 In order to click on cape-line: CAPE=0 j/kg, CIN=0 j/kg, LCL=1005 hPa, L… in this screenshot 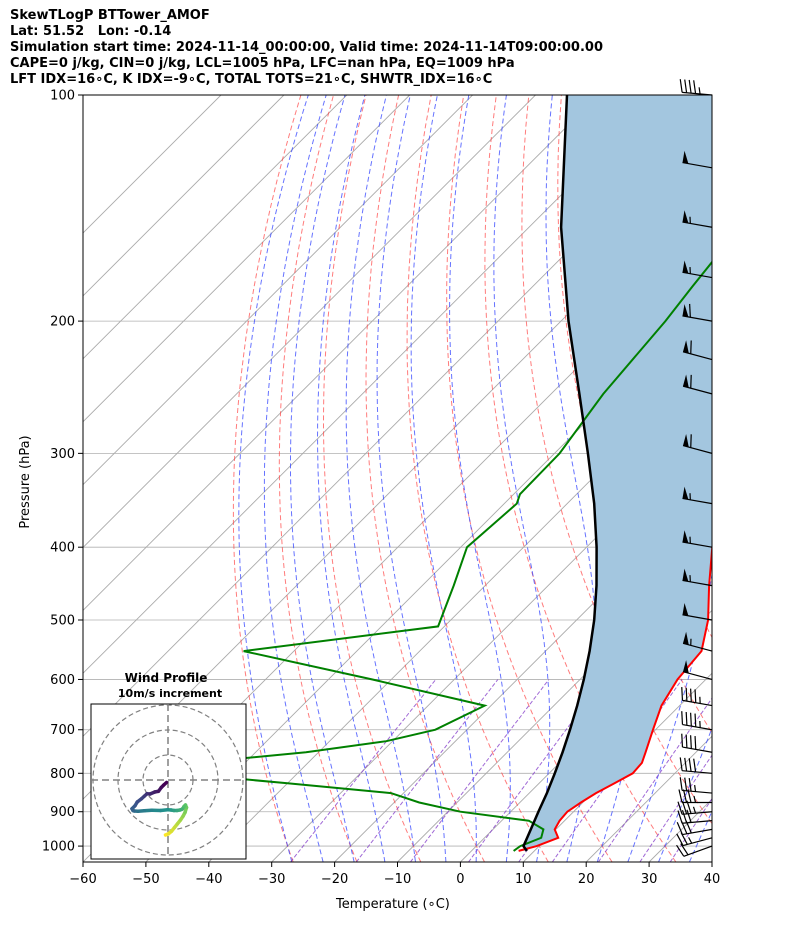, I will do `click(262, 63)`.